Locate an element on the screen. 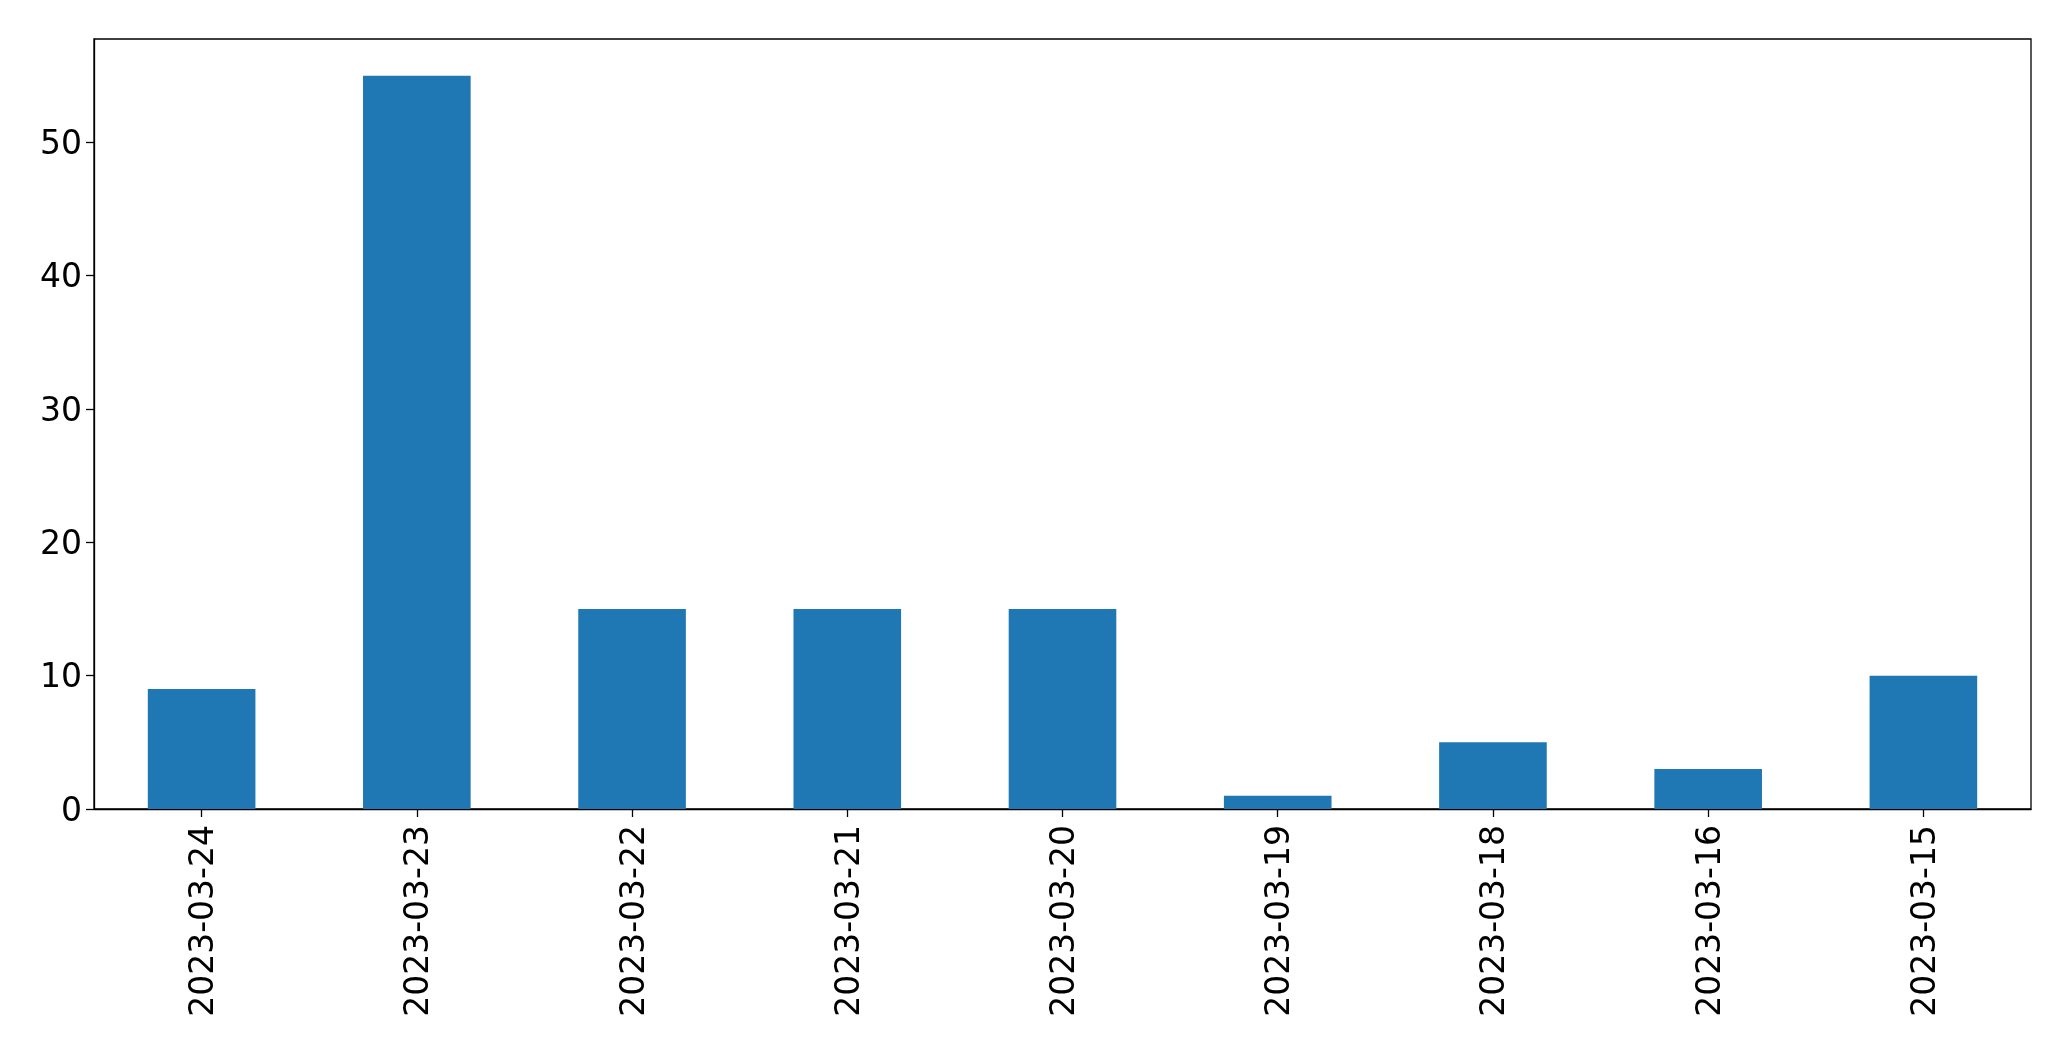 This screenshot has height=1061, width=2071. y-tick-label: 20 is located at coordinates (61, 542).